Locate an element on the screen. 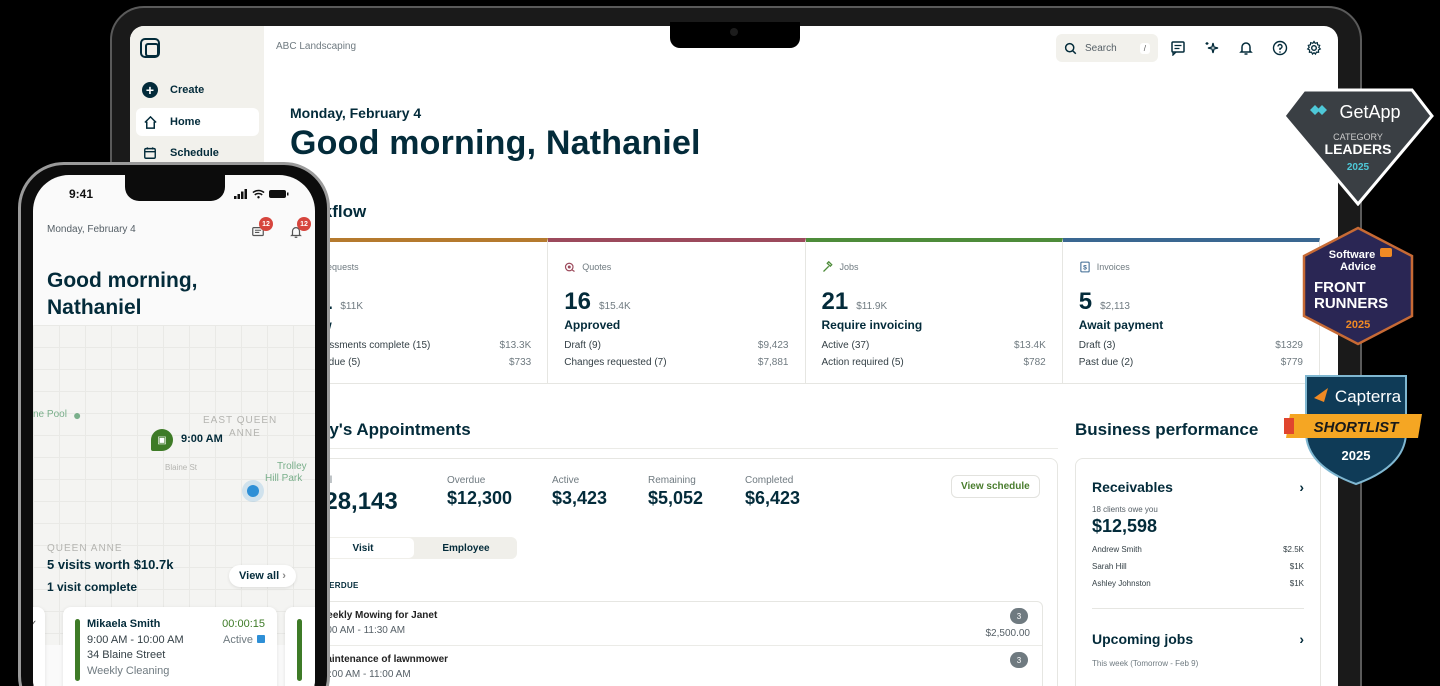 Image resolution: width=1440 pixels, height=686 pixels. card-line: Changes requested (7) $7,881 is located at coordinates (676, 362).